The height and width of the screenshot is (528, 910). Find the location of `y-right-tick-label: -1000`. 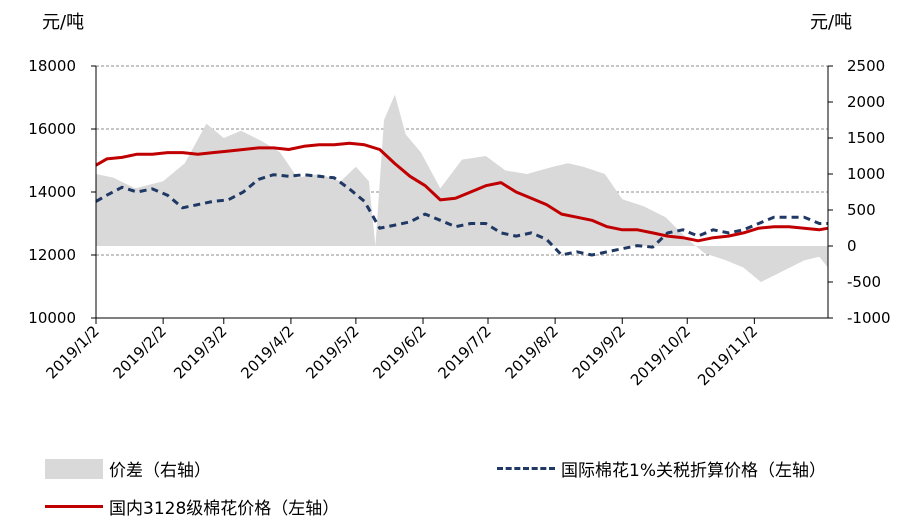

y-right-tick-label: -1000 is located at coordinates (869, 318).